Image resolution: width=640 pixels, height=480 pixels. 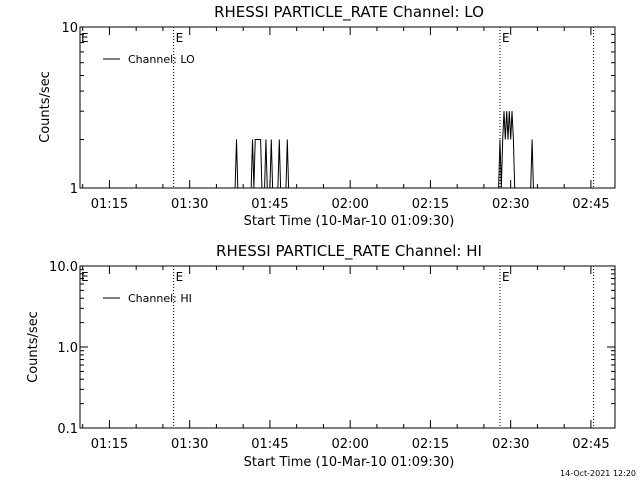 What do you see at coordinates (384, 150) in the screenshot?
I see `series-line-lo` at bounding box center [384, 150].